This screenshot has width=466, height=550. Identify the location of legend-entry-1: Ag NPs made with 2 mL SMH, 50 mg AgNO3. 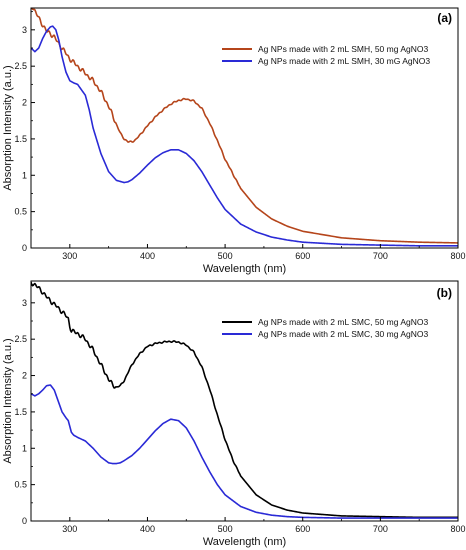
(343, 49).